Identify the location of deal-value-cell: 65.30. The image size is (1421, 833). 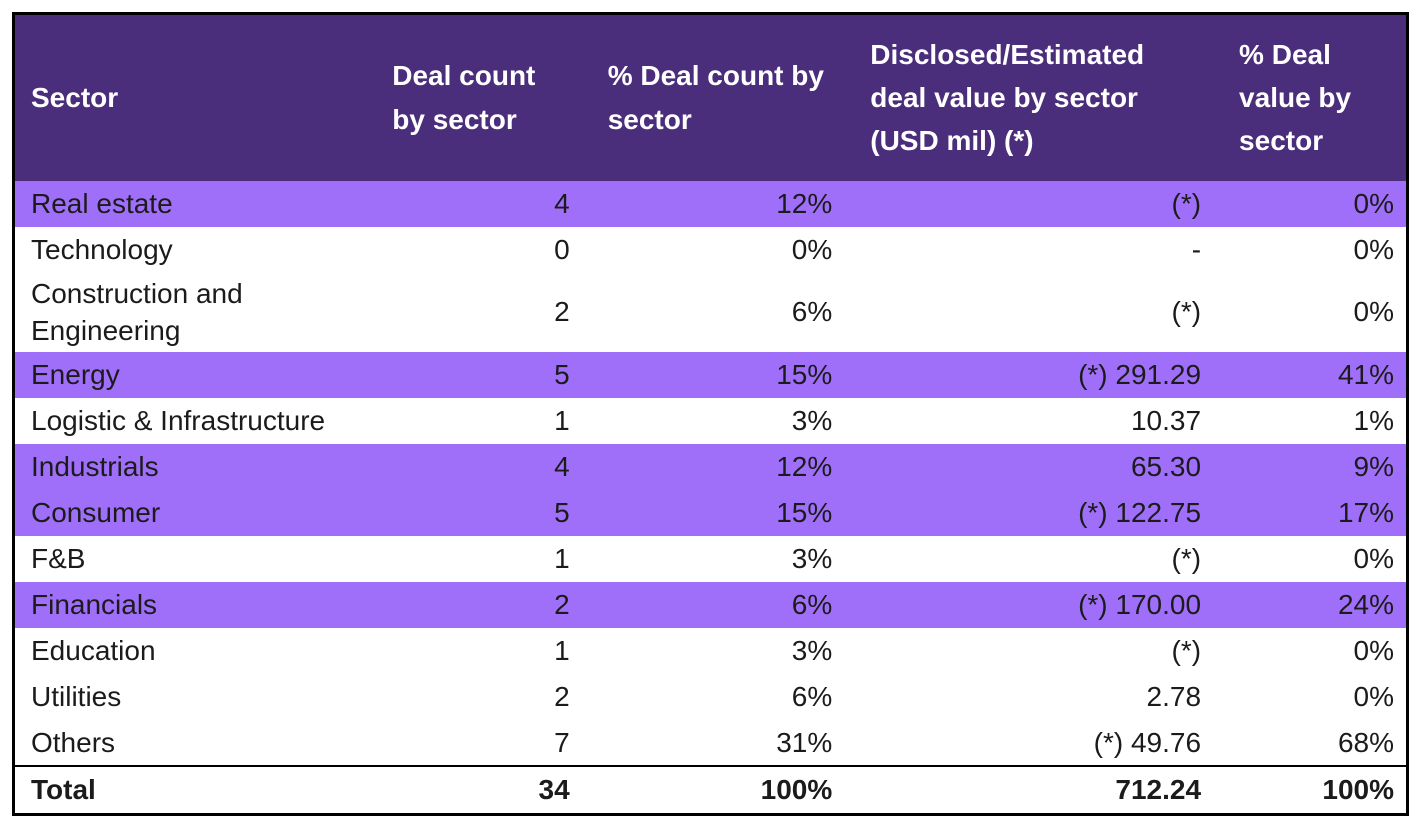
(1029, 467).